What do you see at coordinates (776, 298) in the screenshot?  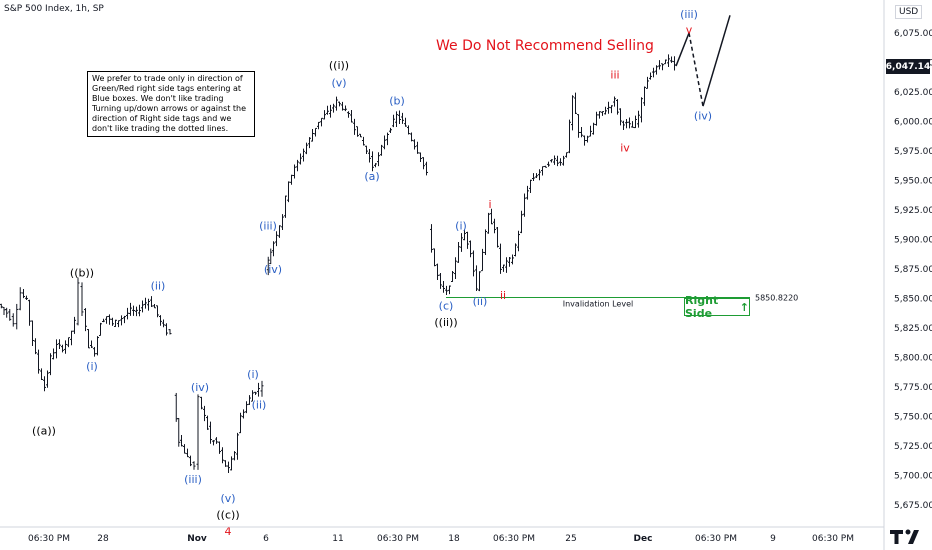 I see `invalidation-value: 5850.8220` at bounding box center [776, 298].